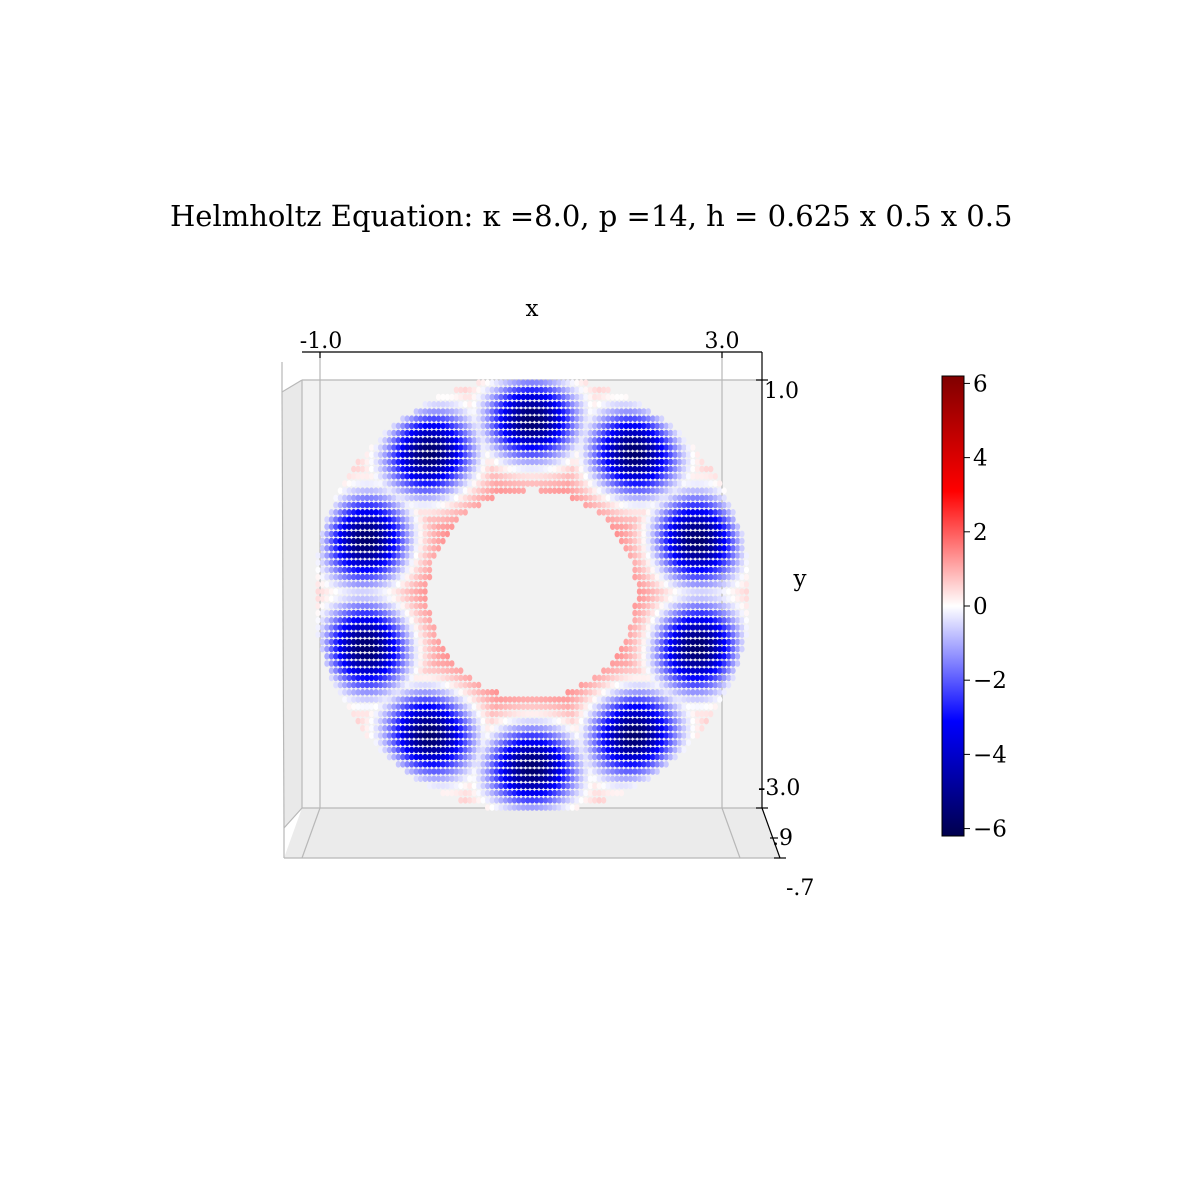  Describe the element at coordinates (779, 788) in the screenshot. I see `y-tick-label: -3.0` at that location.